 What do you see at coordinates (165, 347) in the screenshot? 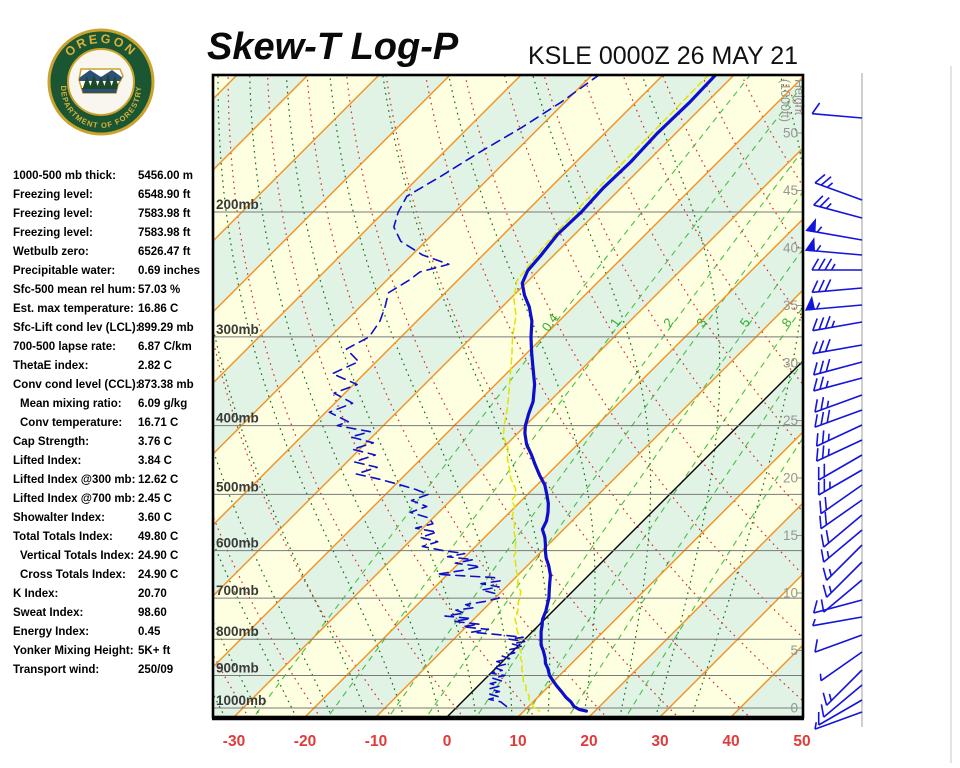
I see `stat-value: 6.87 C/km` at bounding box center [165, 347].